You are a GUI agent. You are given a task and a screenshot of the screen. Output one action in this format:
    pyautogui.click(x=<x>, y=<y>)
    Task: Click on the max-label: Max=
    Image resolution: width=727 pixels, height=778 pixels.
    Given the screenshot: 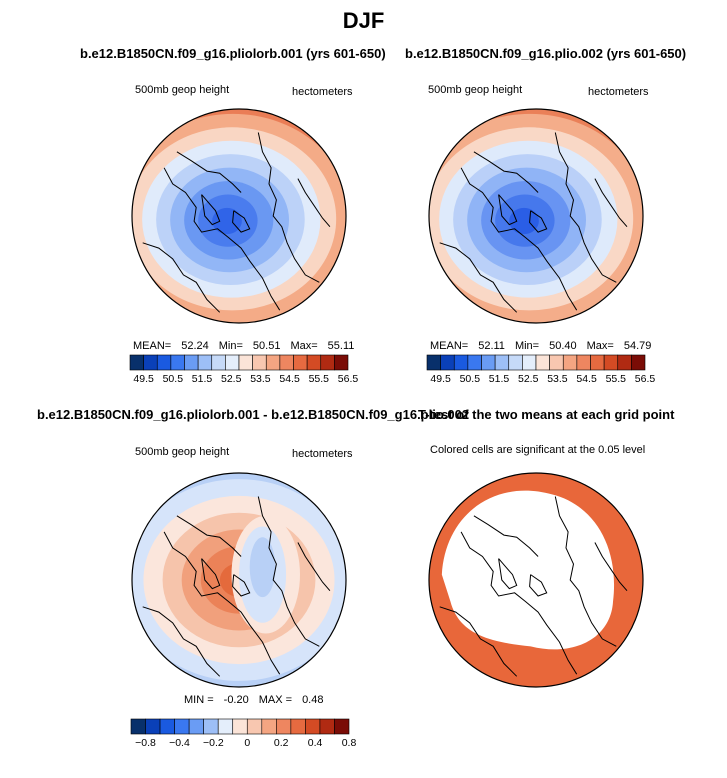 What is the action you would take?
    pyautogui.click(x=600, y=346)
    